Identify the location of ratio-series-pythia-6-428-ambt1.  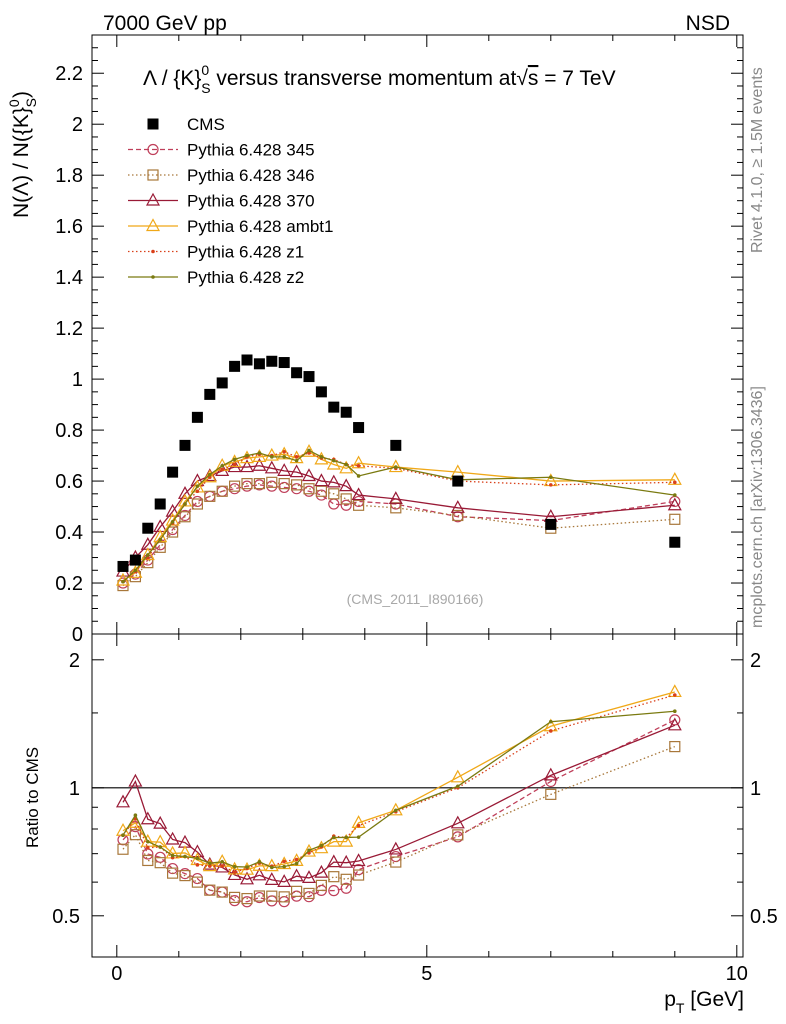
(398, 779).